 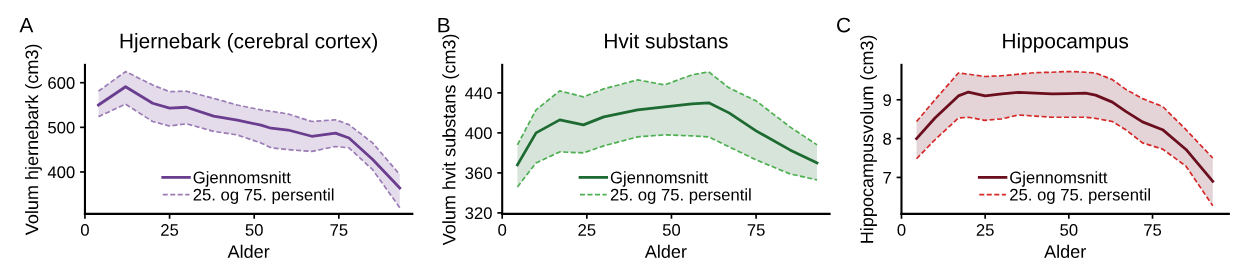 What do you see at coordinates (868, 139) in the screenshot?
I see `y-axis-title: Hippocampusvolum (cm3)` at bounding box center [868, 139].